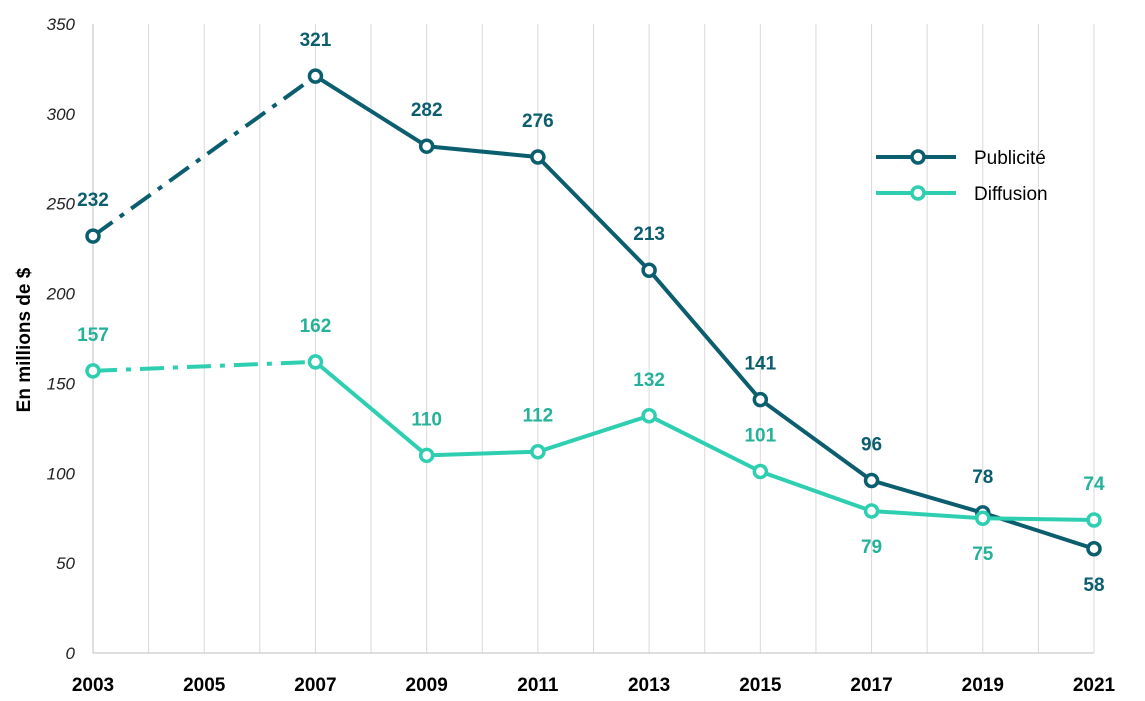  I want to click on y-tick-label: 250, so click(61, 204).